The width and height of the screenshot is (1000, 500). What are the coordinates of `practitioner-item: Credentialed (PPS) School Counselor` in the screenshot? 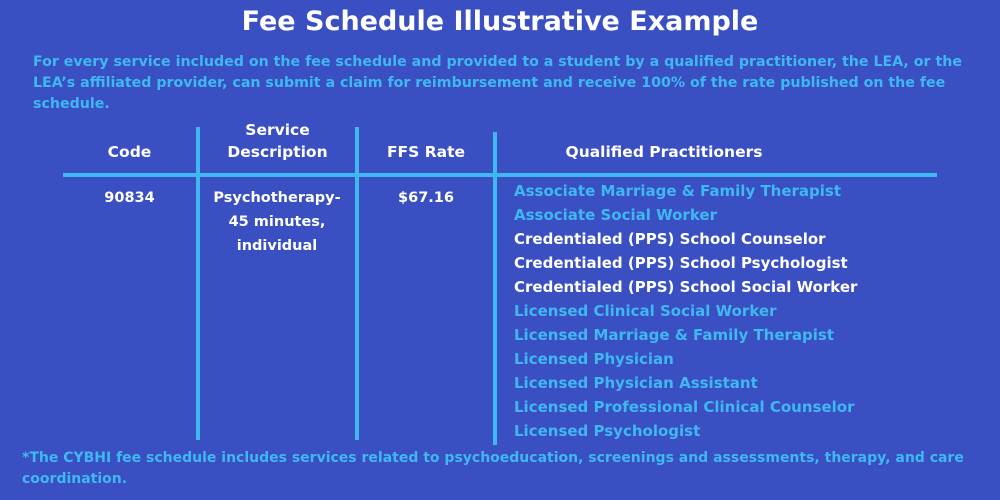 It's located at (670, 239).